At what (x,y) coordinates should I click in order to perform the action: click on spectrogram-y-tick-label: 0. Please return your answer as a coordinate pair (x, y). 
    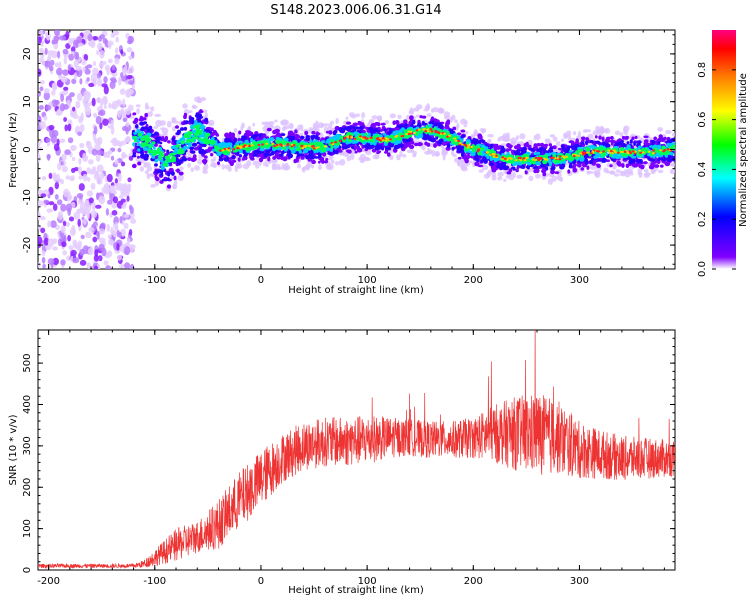
    Looking at the image, I should click on (27, 149).